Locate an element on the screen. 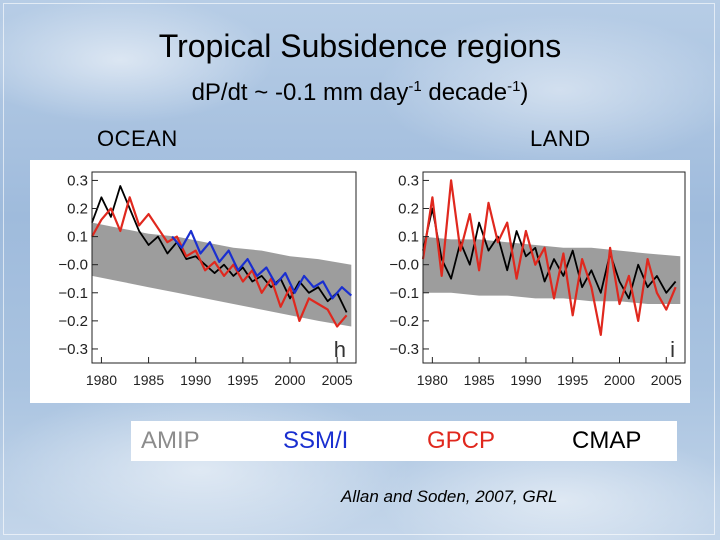 This screenshot has width=720, height=540. legend-item-gpcp: GPCP is located at coordinates (461, 440).